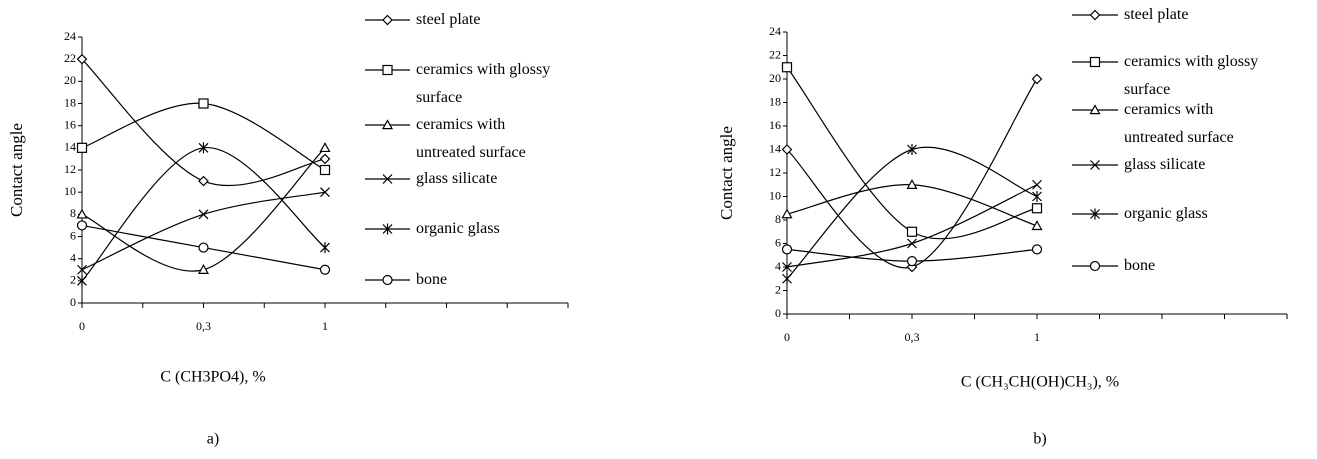 Image resolution: width=1317 pixels, height=459 pixels. I want to click on y-tick-label: 10, so click(775, 195).